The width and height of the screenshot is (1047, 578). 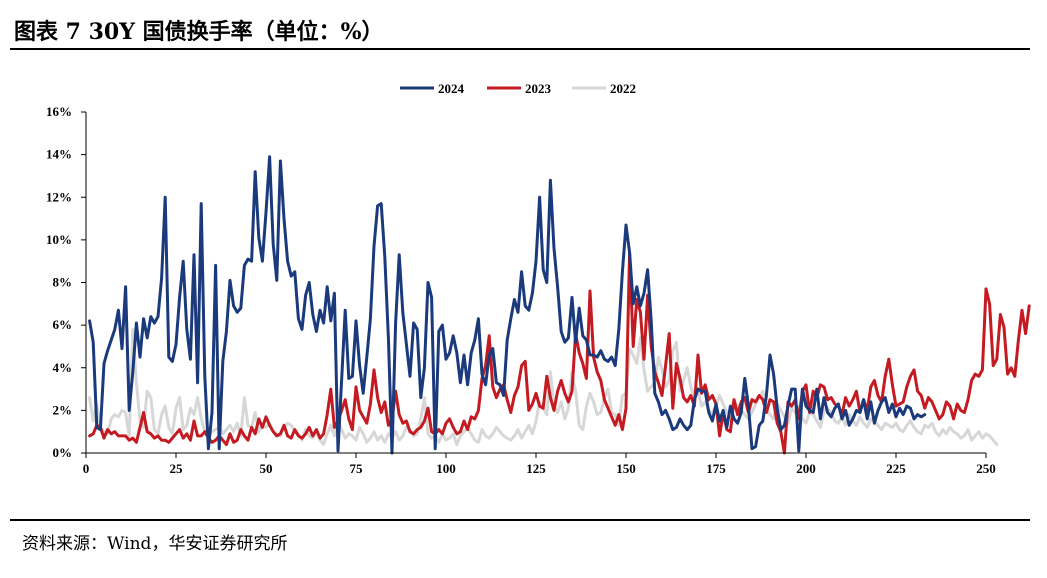 I want to click on x-tick-label: 0, so click(x=86, y=468).